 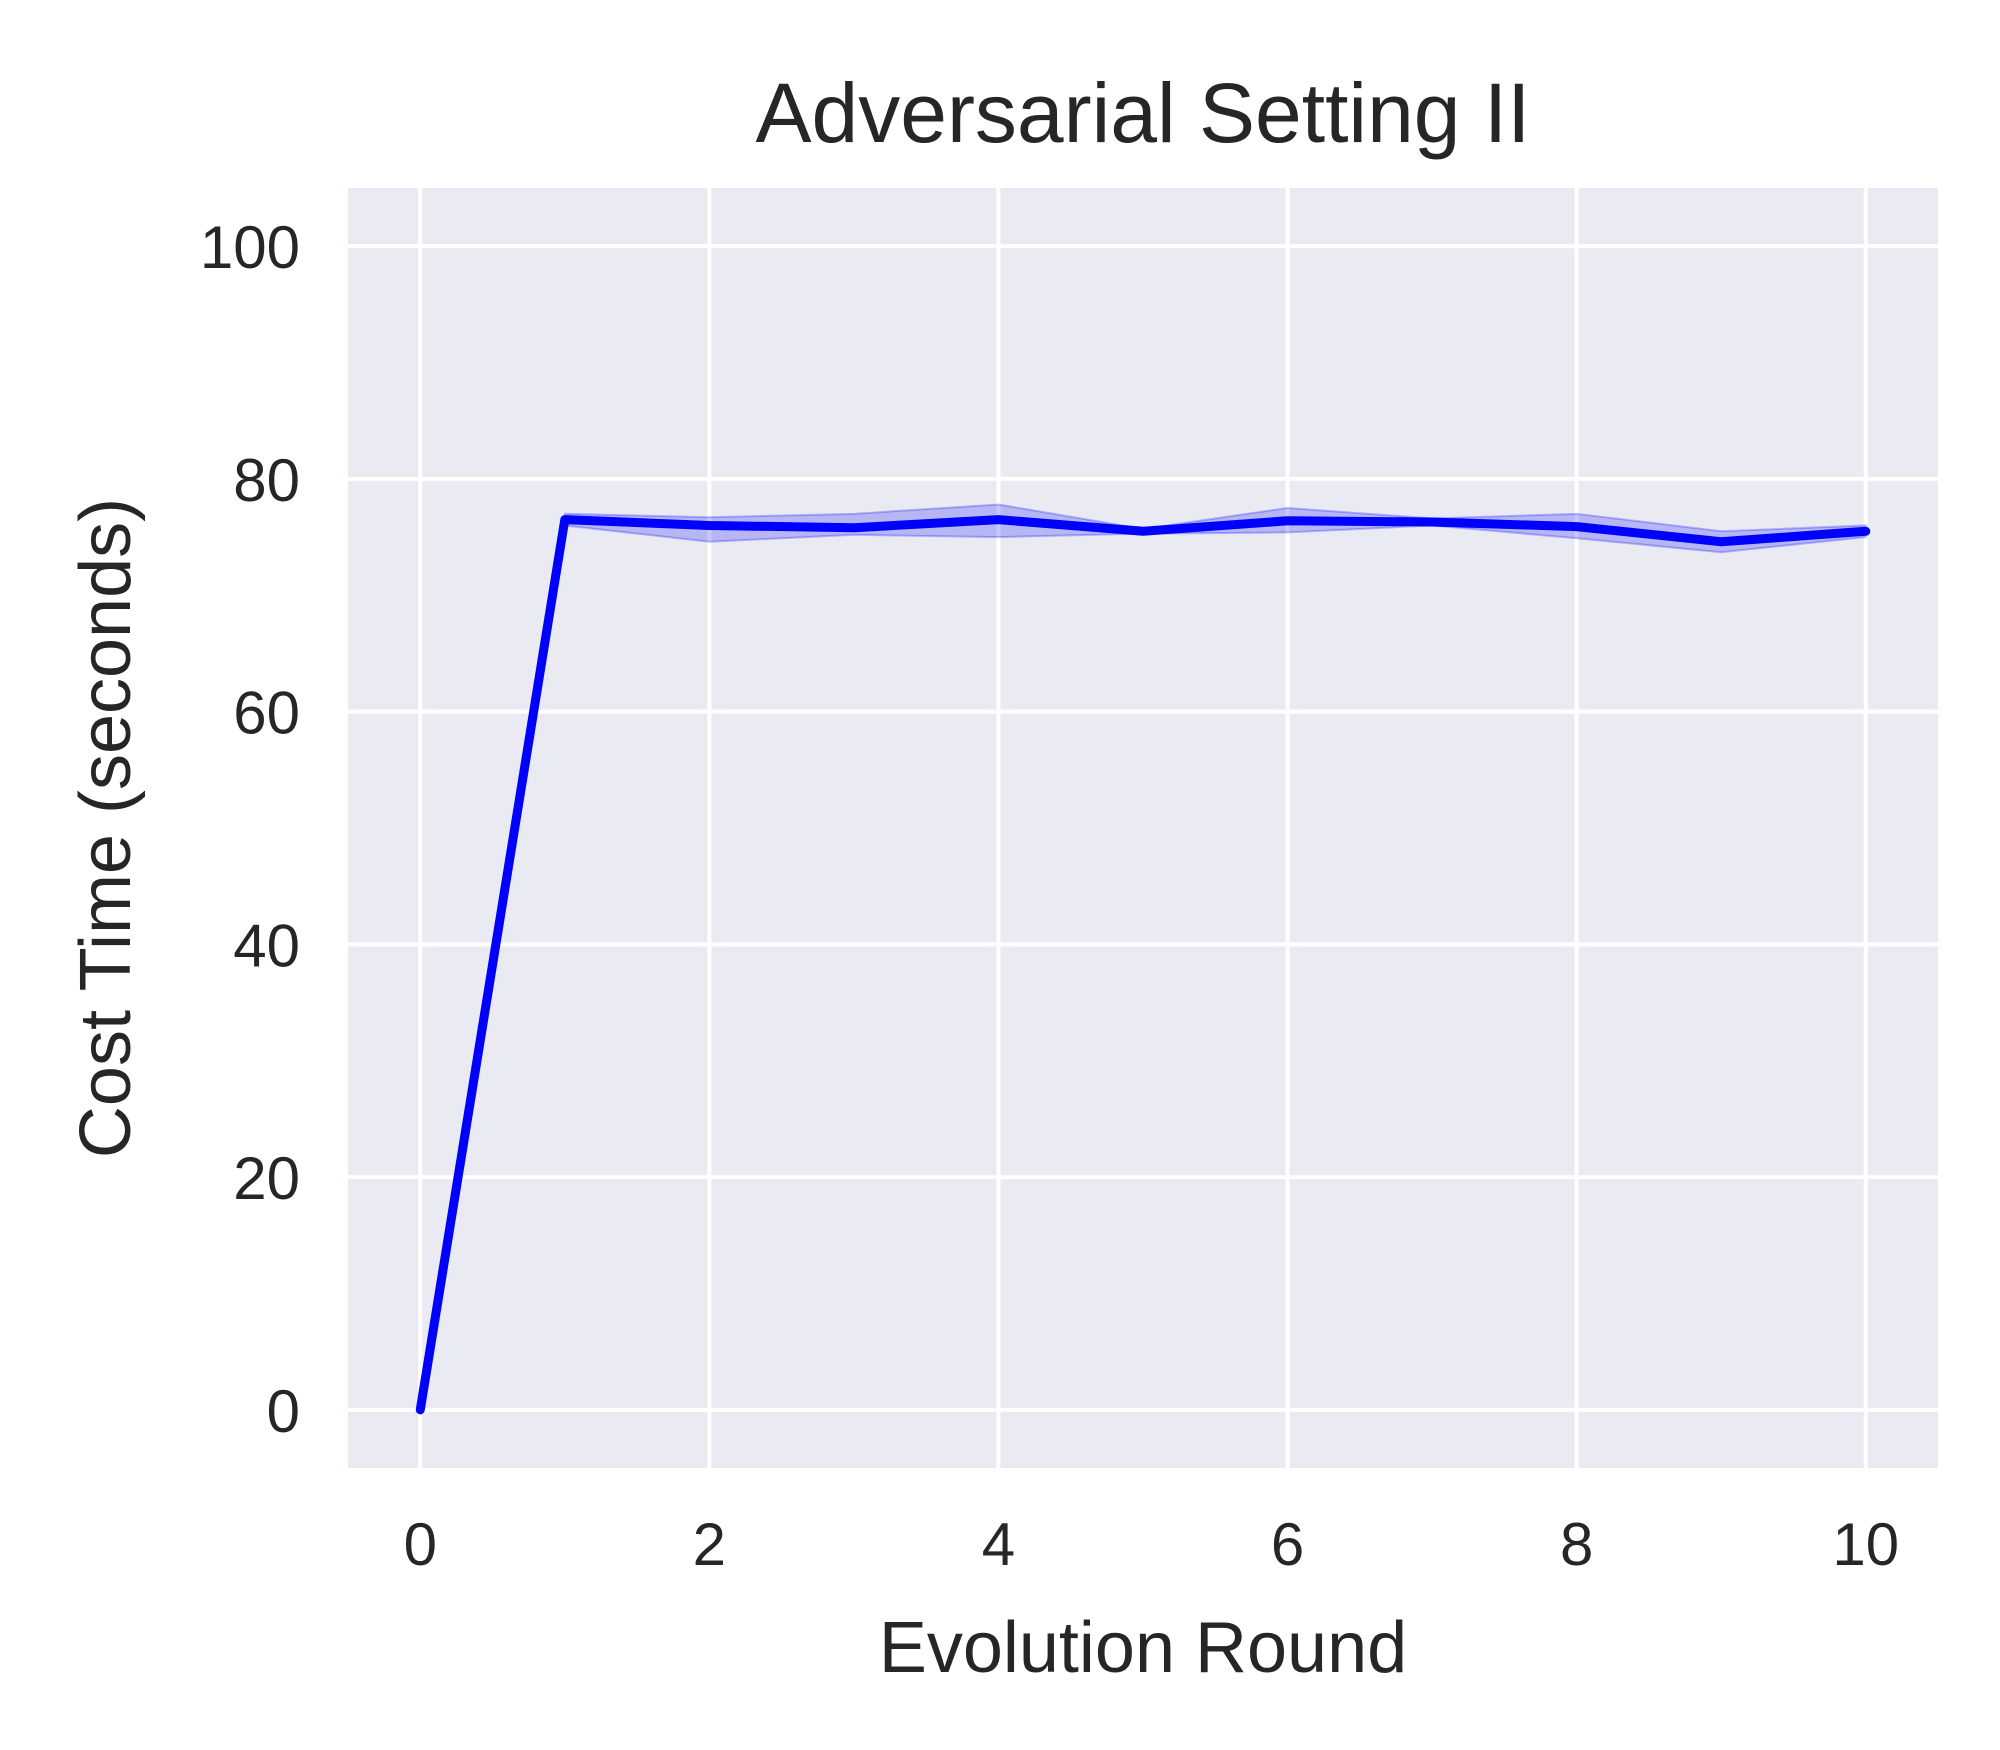 I want to click on x-tick-label: 10, so click(x=1865, y=1544).